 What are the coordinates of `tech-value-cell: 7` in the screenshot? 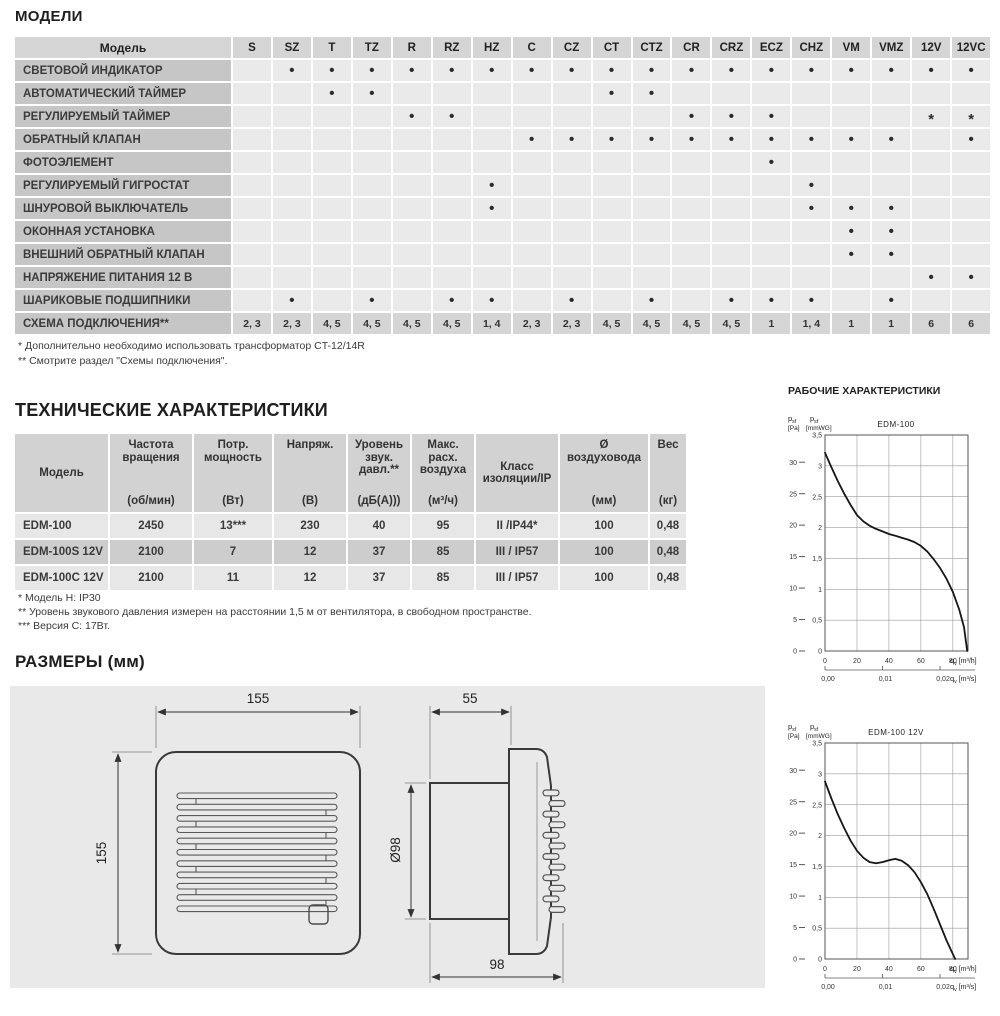 It's located at (233, 552).